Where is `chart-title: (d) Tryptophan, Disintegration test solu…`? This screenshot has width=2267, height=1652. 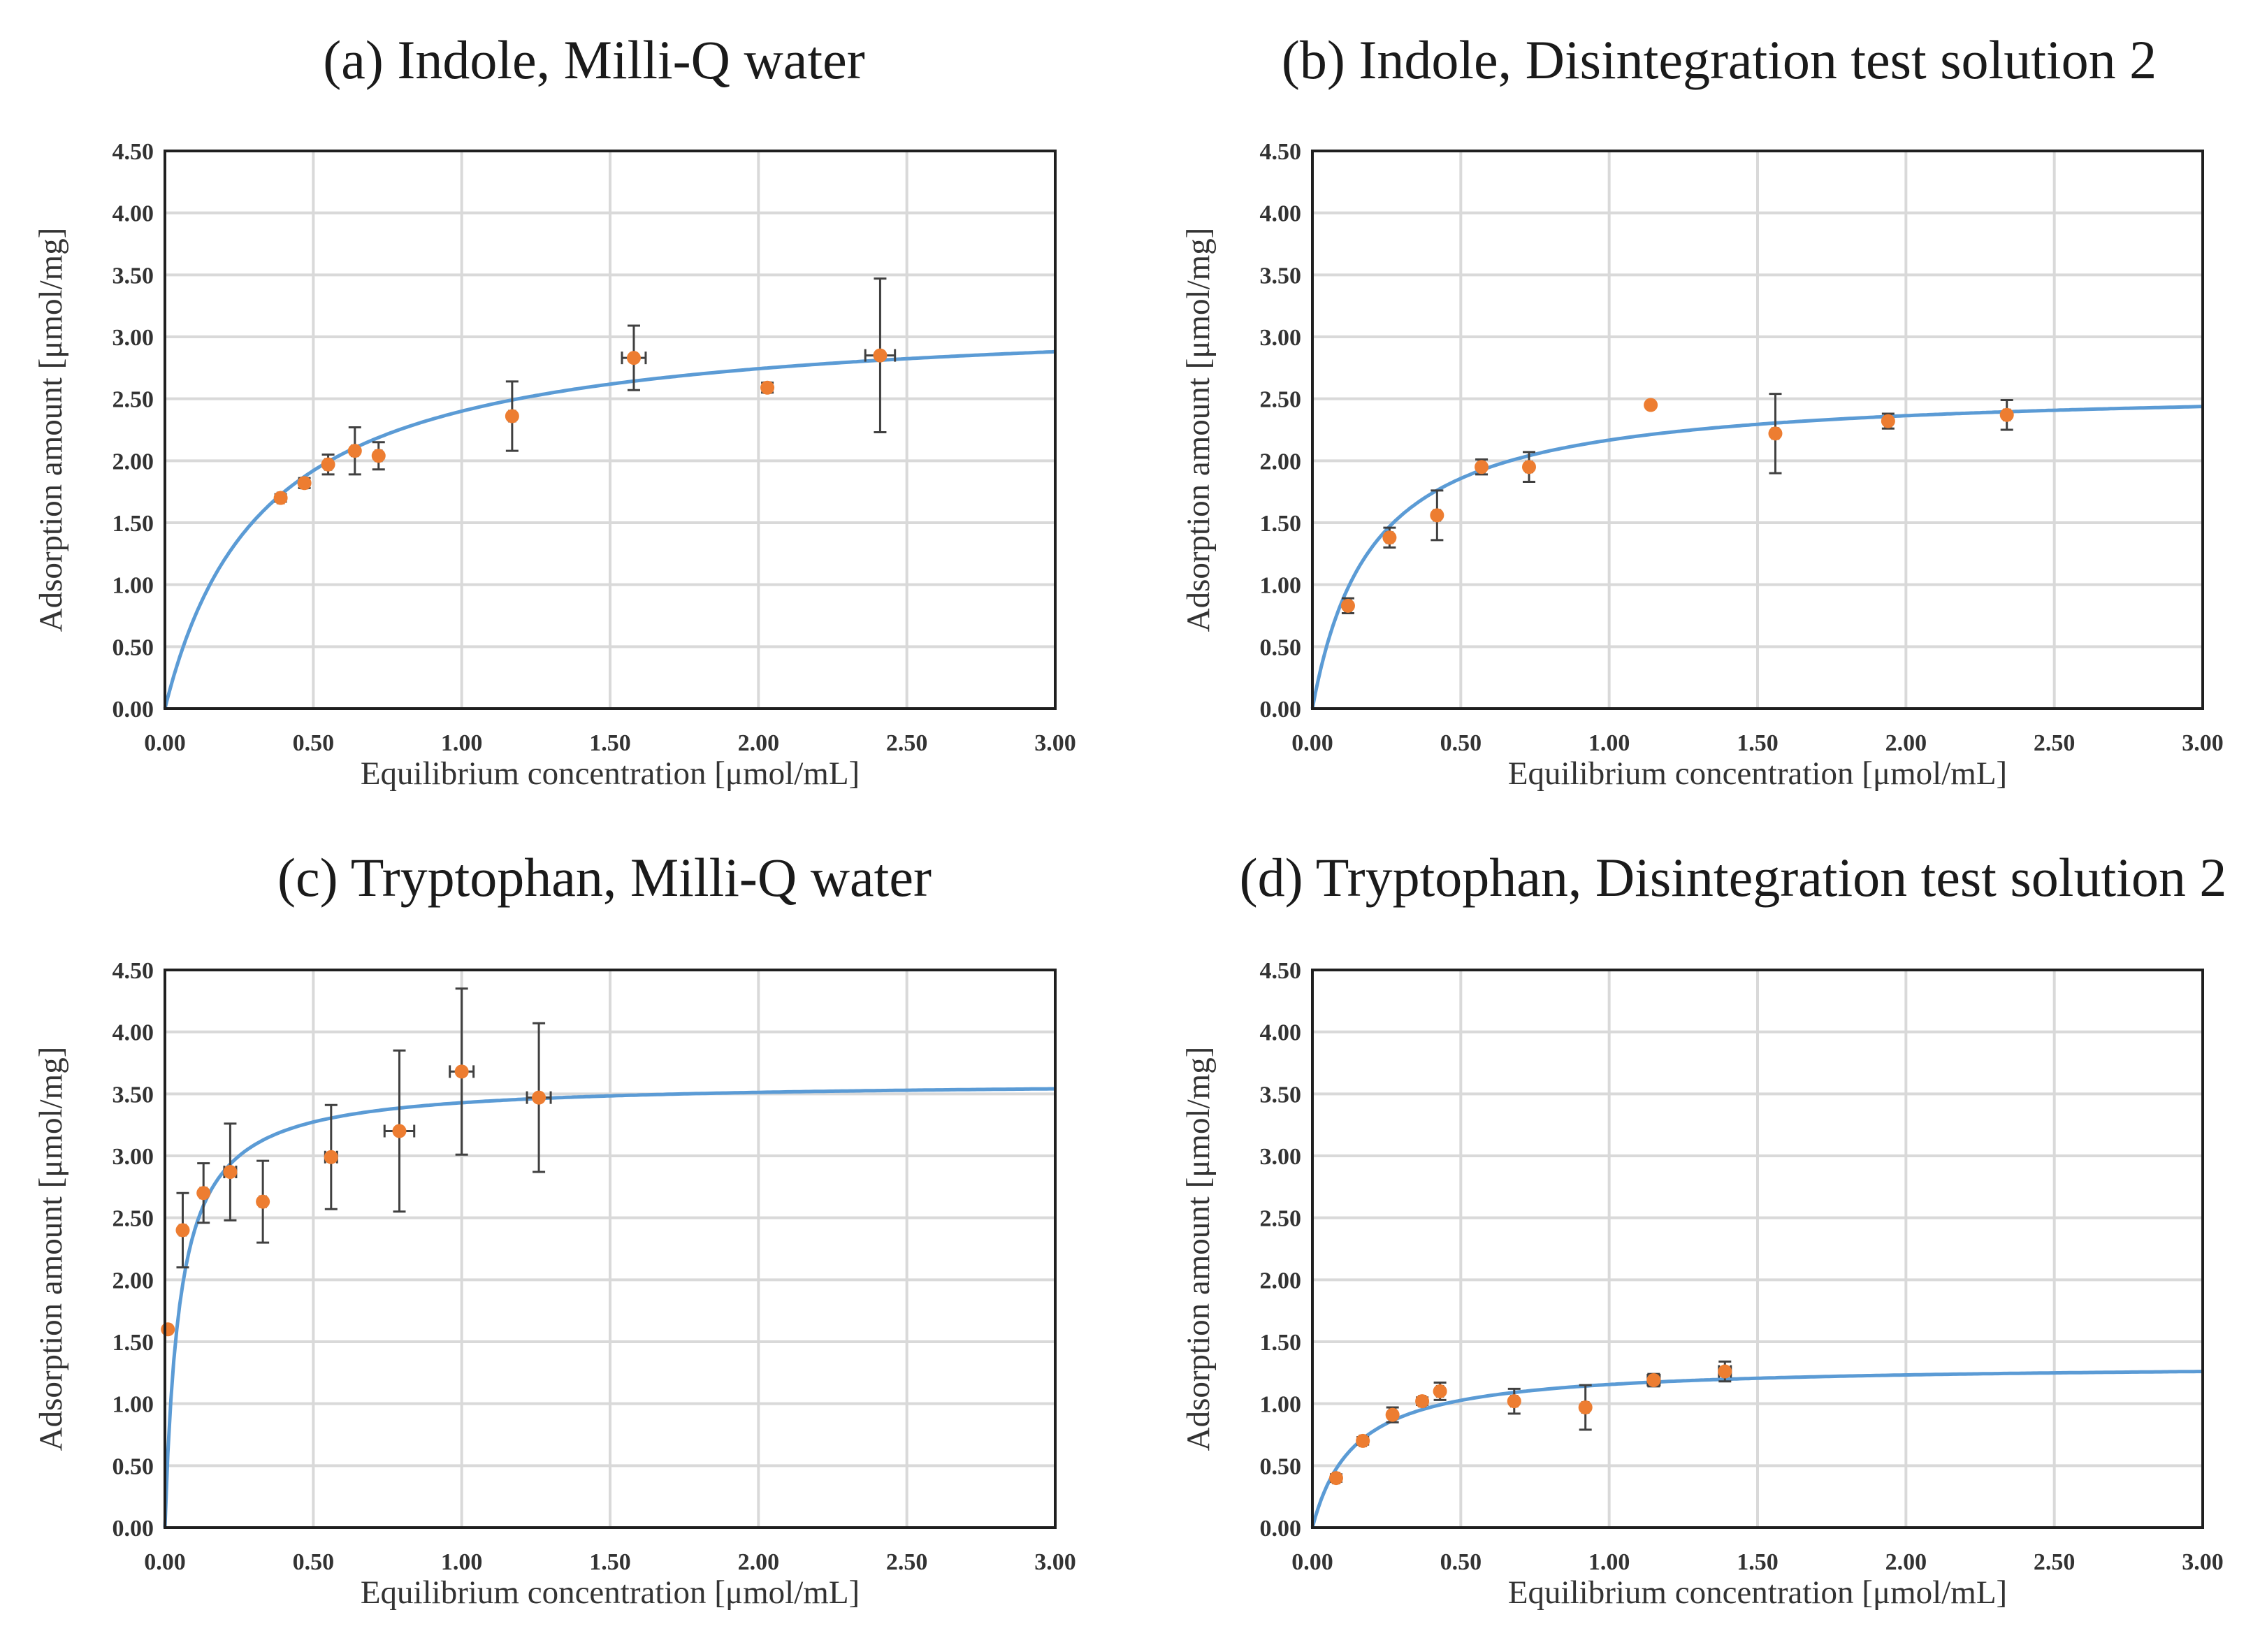 chart-title: (d) Tryptophan, Disintegration test solu… is located at coordinates (1734, 877).